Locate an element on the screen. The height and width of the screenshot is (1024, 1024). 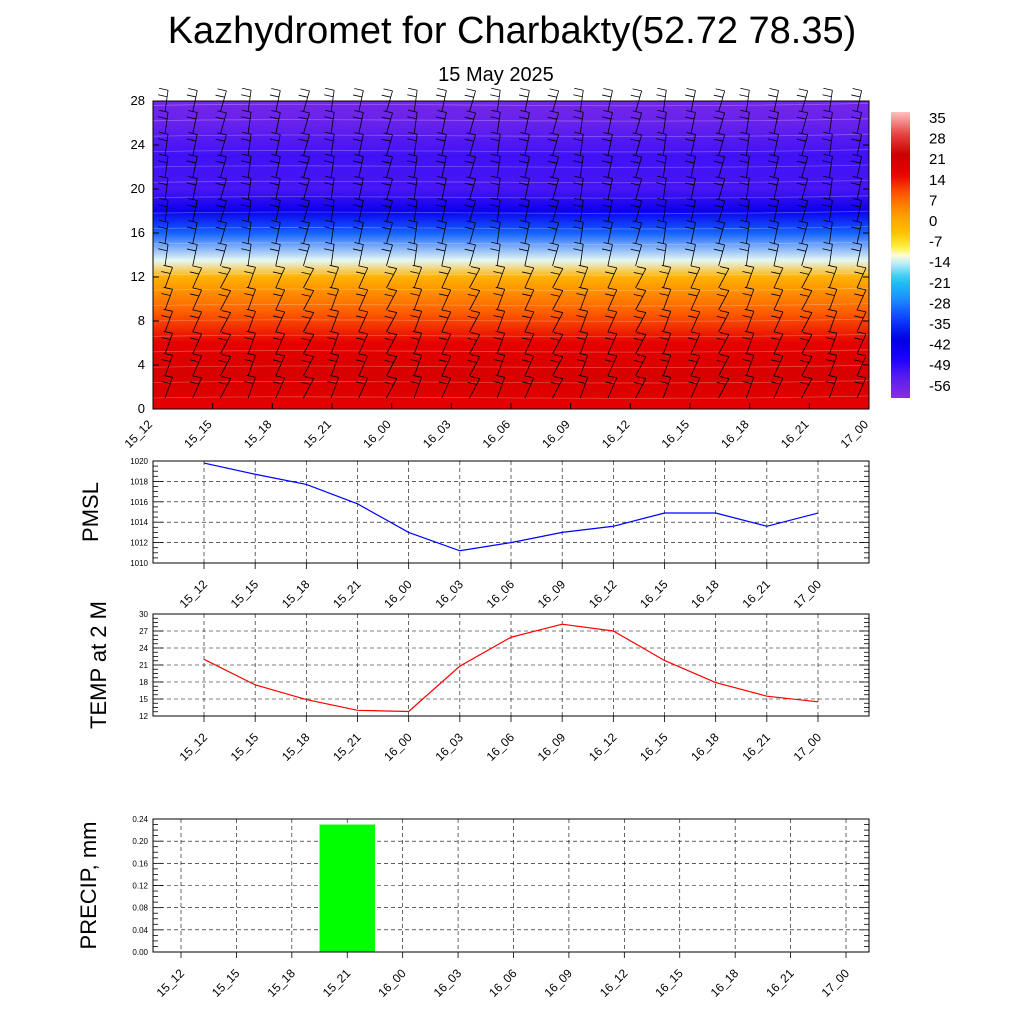
contour-line is located at coordinates (511, 182).